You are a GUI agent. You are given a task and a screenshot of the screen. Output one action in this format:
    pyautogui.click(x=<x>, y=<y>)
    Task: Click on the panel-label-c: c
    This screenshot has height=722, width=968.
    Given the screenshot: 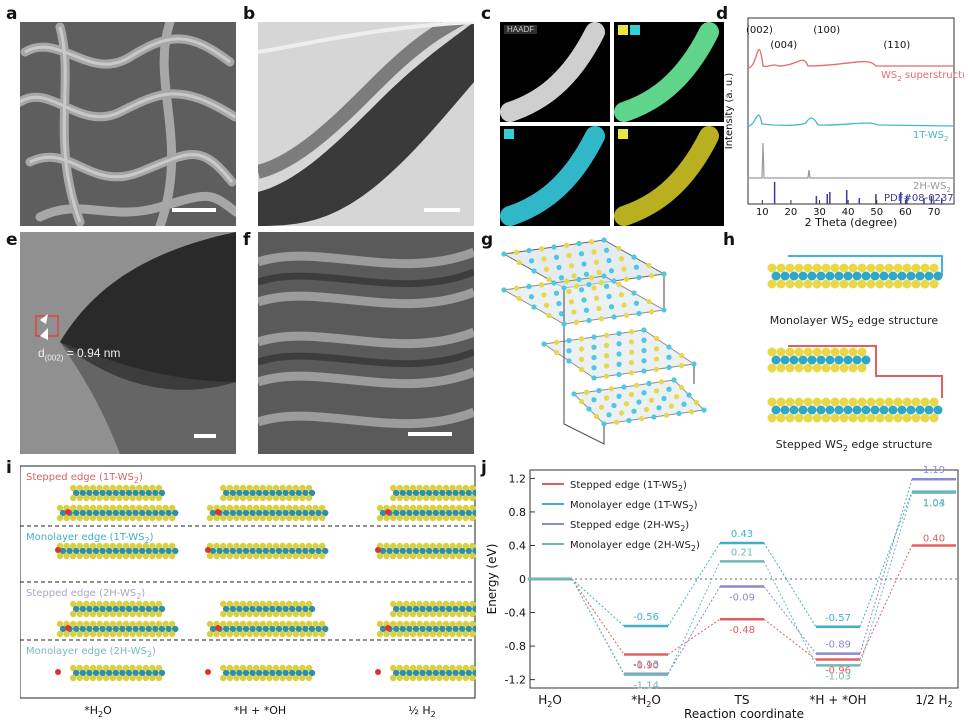 What is the action you would take?
    pyautogui.click(x=486, y=14)
    